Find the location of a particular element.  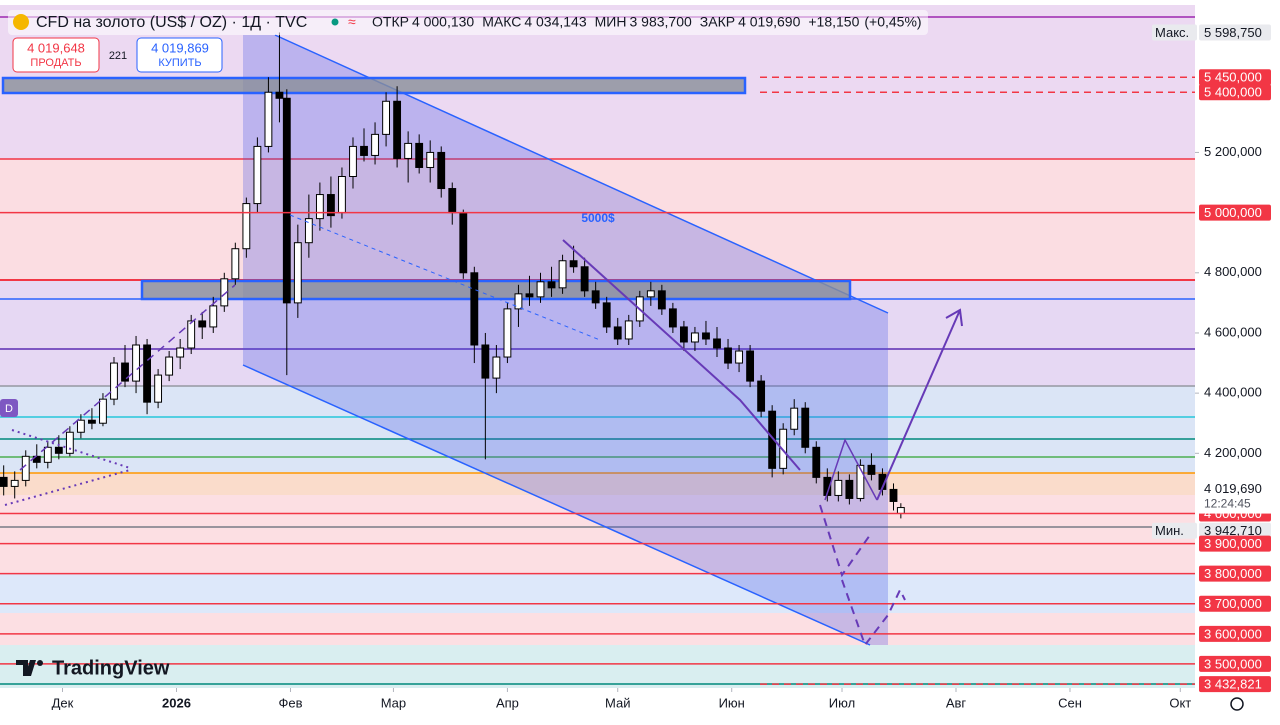

sell-button is located at coordinates (56, 55).